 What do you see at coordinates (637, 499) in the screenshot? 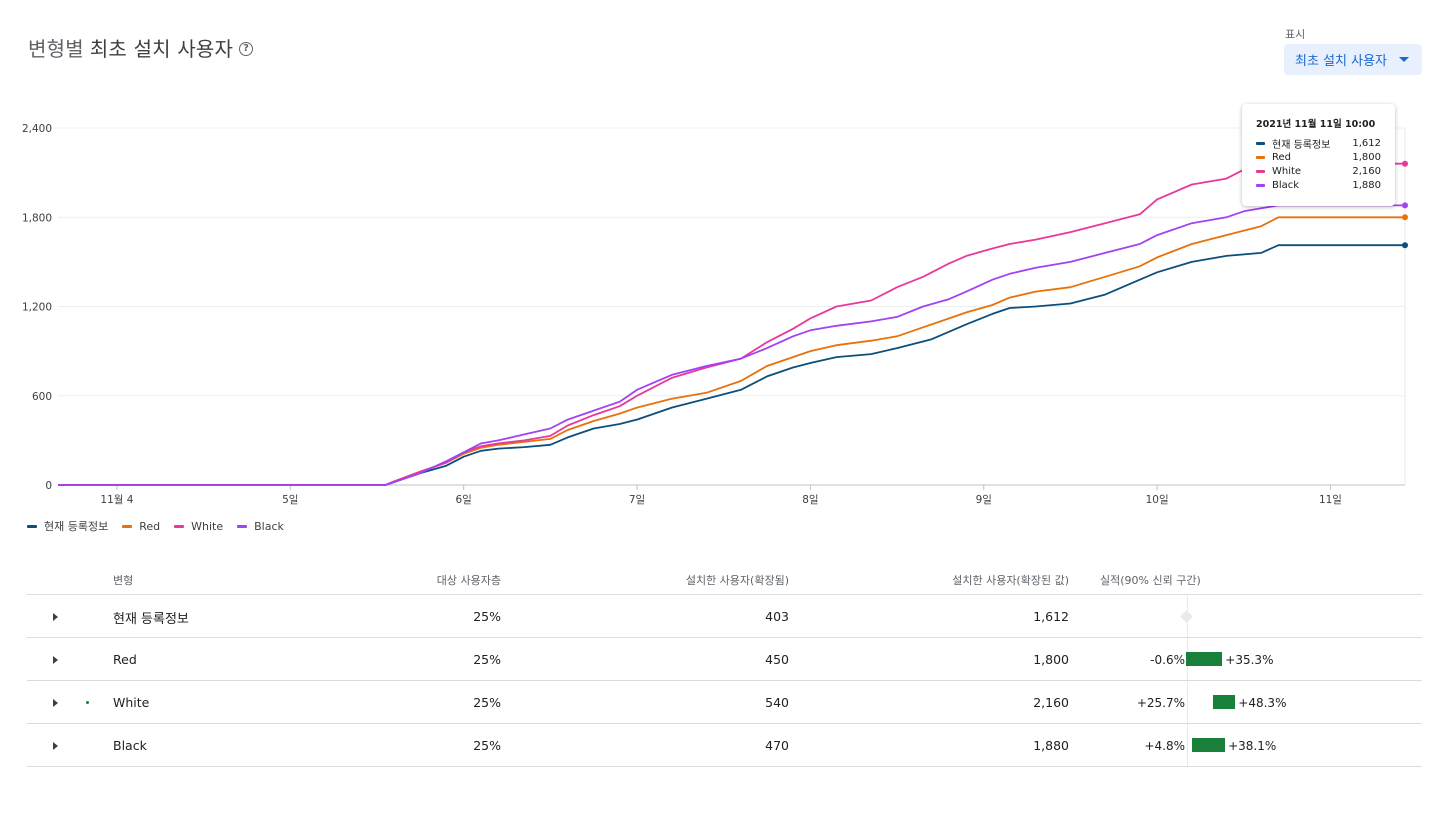
I see `x-tick-label: 7일` at bounding box center [637, 499].